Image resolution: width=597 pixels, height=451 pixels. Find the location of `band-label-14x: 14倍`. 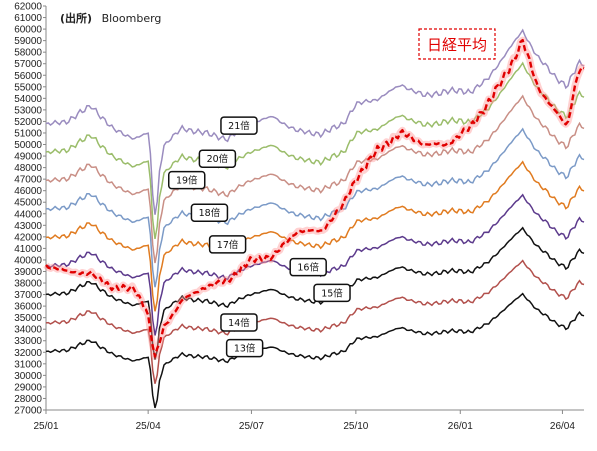

band-label-14x: 14倍 is located at coordinates (239, 322).